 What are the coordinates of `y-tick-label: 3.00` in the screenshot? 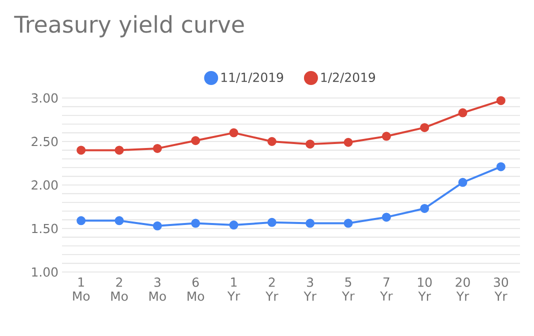 It's located at (45, 98).